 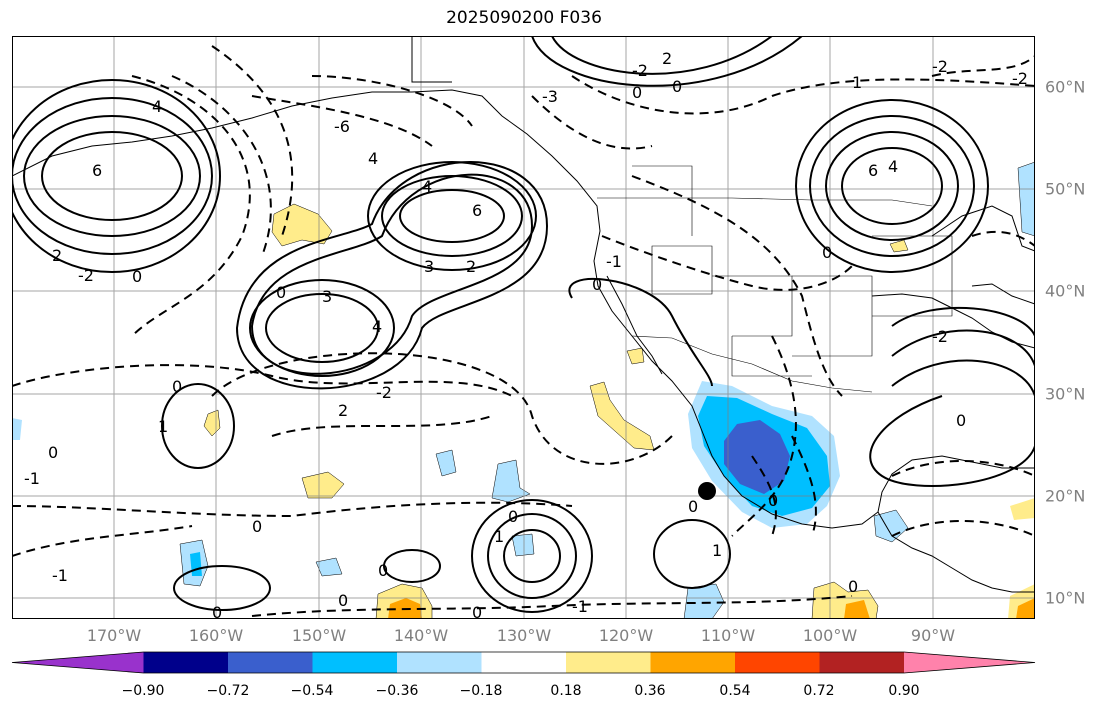 What do you see at coordinates (524, 635) in the screenshot?
I see `lon-label: 130°W` at bounding box center [524, 635].